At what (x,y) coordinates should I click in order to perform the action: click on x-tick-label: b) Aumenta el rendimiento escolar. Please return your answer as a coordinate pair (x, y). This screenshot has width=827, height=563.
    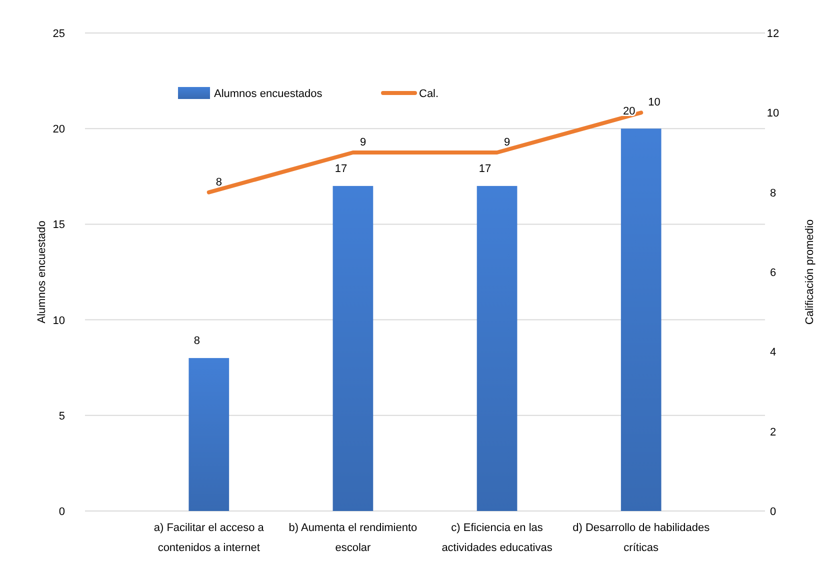
    Looking at the image, I should click on (353, 538).